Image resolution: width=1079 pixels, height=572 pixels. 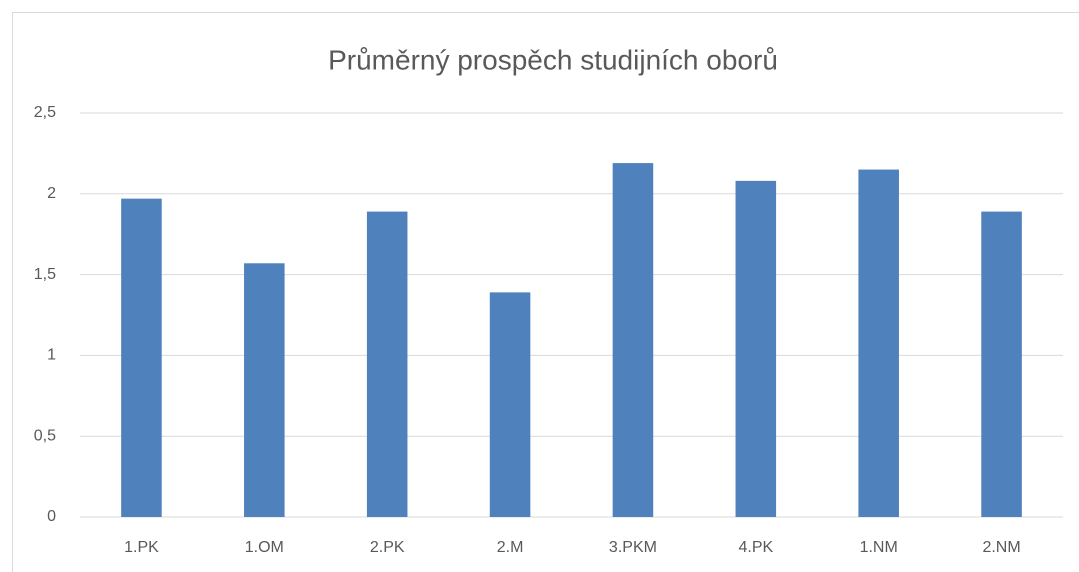 I want to click on x-tick-label: 2.NM, so click(x=1001, y=547).